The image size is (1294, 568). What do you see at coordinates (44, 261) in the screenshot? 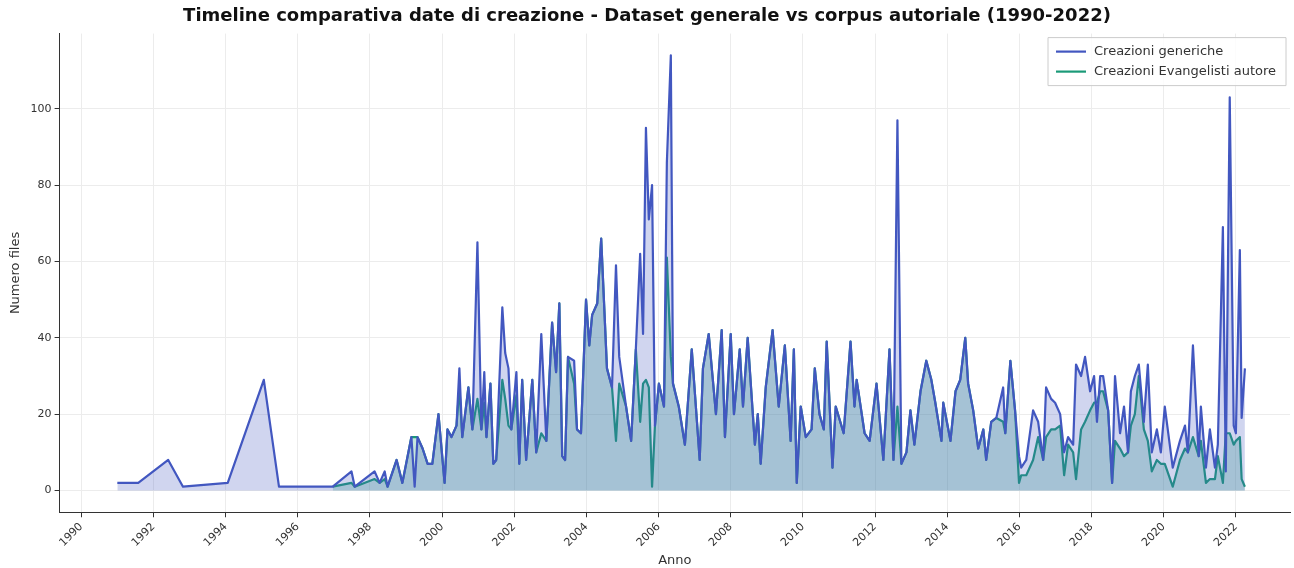
I see `y-tick-label: 60` at bounding box center [44, 261].